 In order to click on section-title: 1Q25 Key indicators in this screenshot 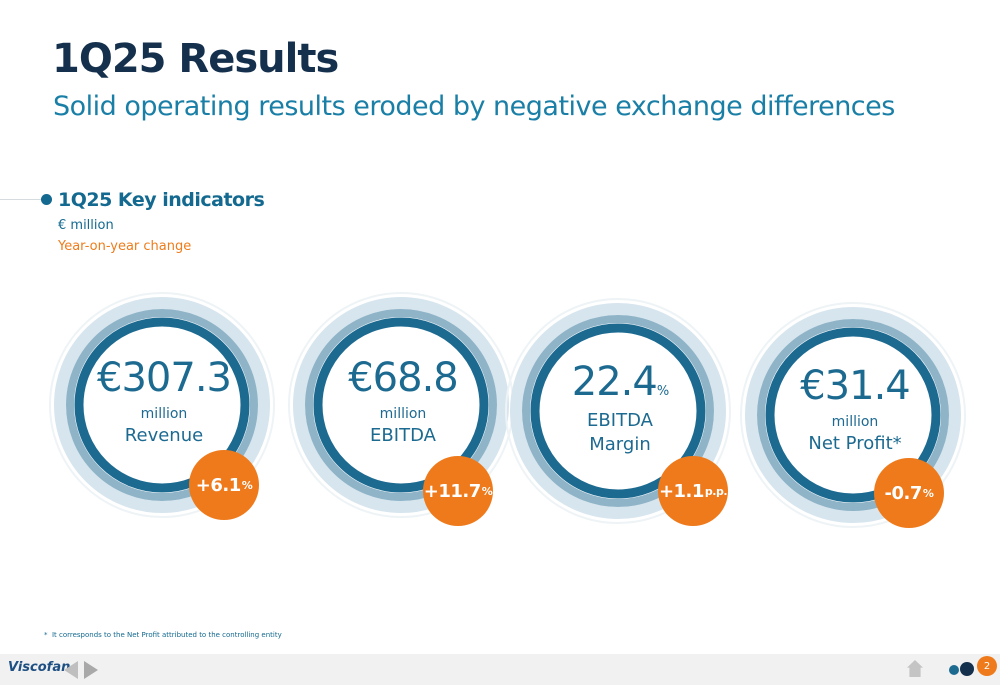, I will do `click(161, 200)`.